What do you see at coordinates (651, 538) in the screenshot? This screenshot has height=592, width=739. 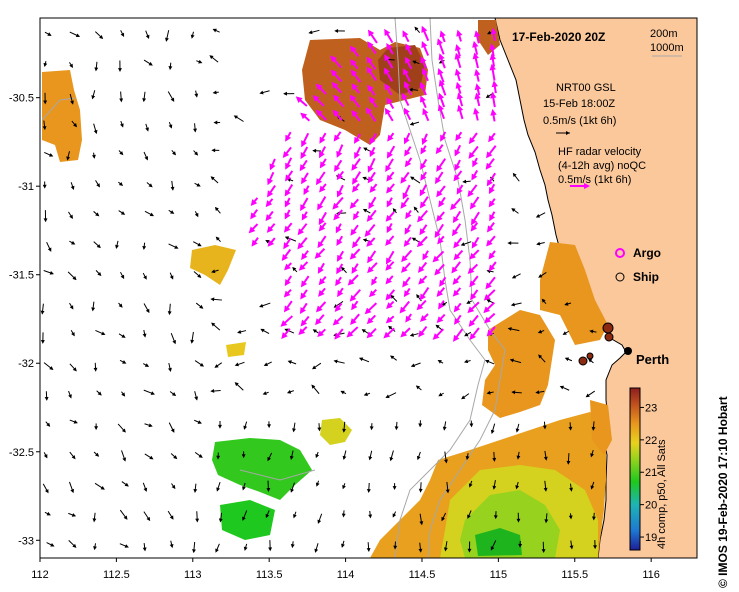 I see `colorbar-tick-label: 19` at bounding box center [651, 538].